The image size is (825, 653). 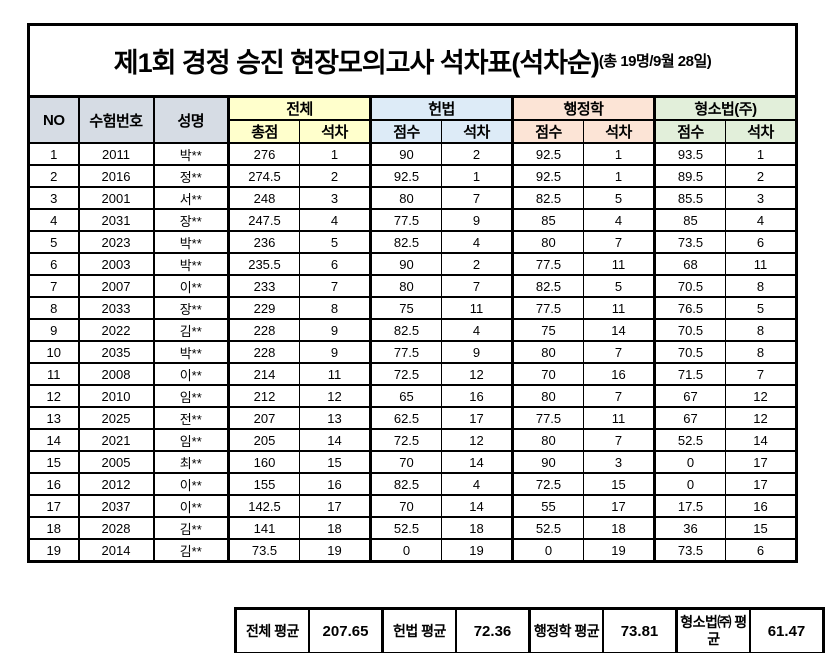 What do you see at coordinates (405, 462) in the screenshot?
I see `cell: 70` at bounding box center [405, 462].